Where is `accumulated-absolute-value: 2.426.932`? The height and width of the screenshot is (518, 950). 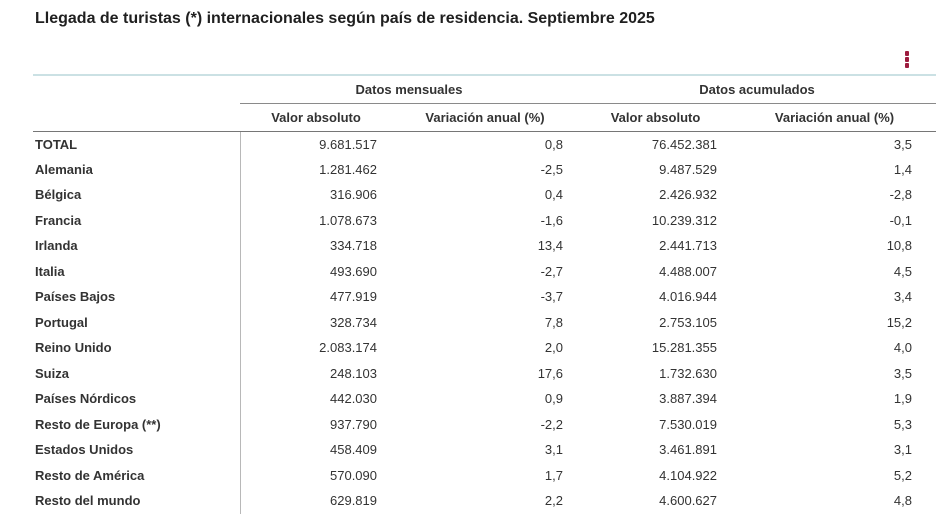 accumulated-absolute-value: 2.426.932 is located at coordinates (688, 195).